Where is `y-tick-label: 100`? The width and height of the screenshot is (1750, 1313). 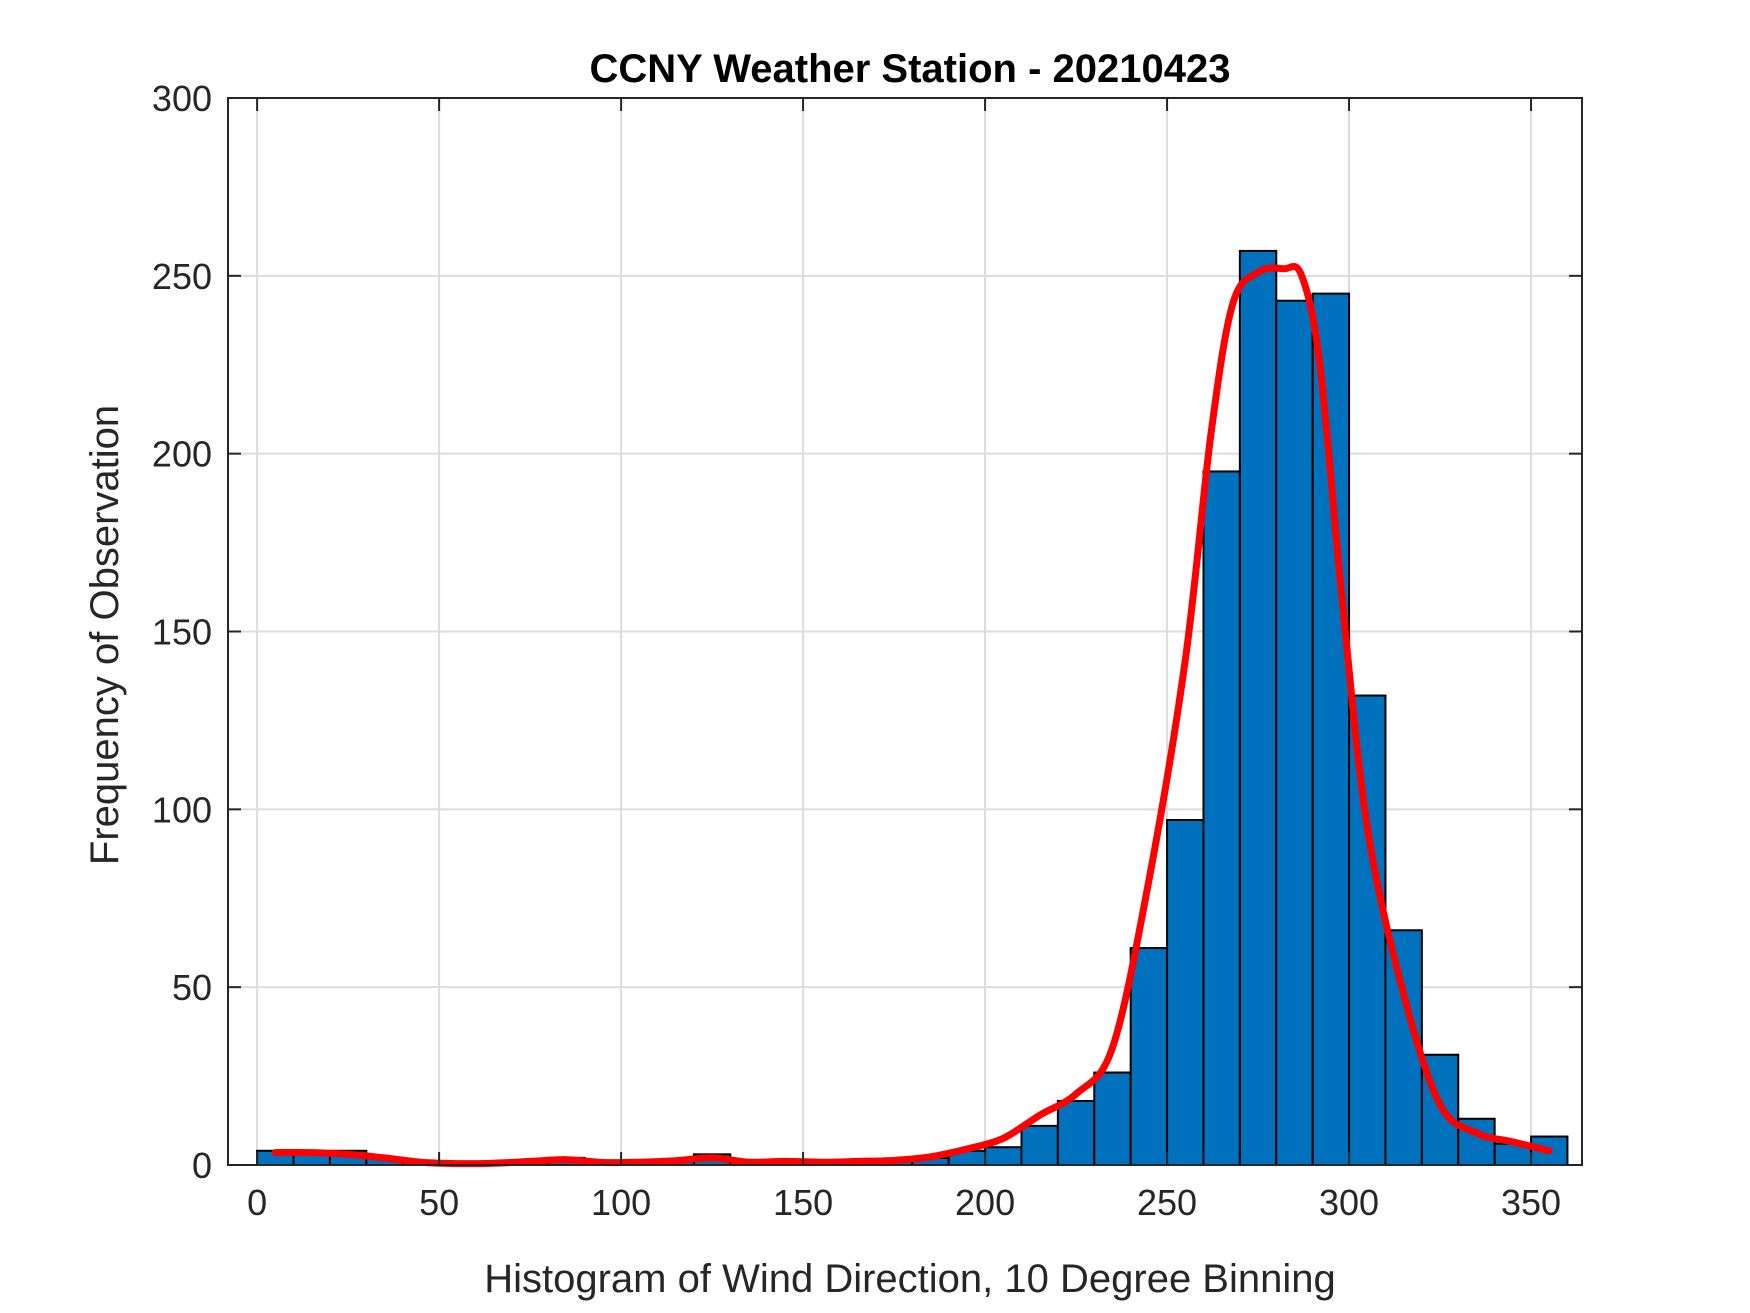 y-tick-label: 100 is located at coordinates (182, 809).